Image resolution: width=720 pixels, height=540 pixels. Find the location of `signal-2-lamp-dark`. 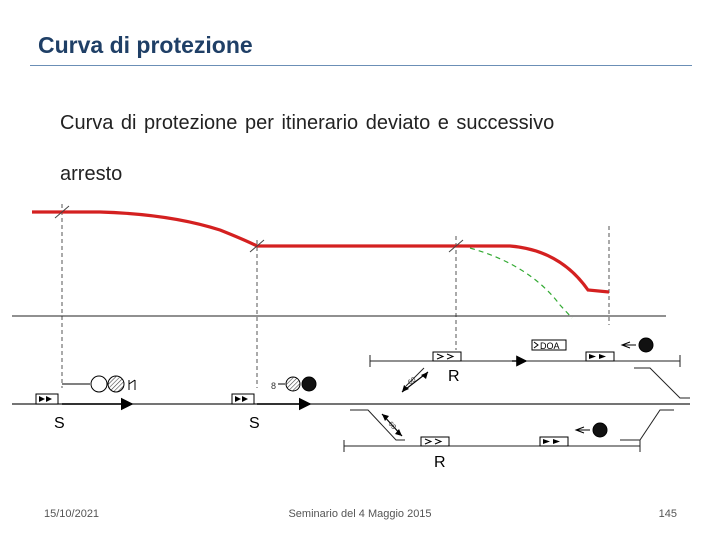

signal-2-lamp-dark is located at coordinates (309, 384).